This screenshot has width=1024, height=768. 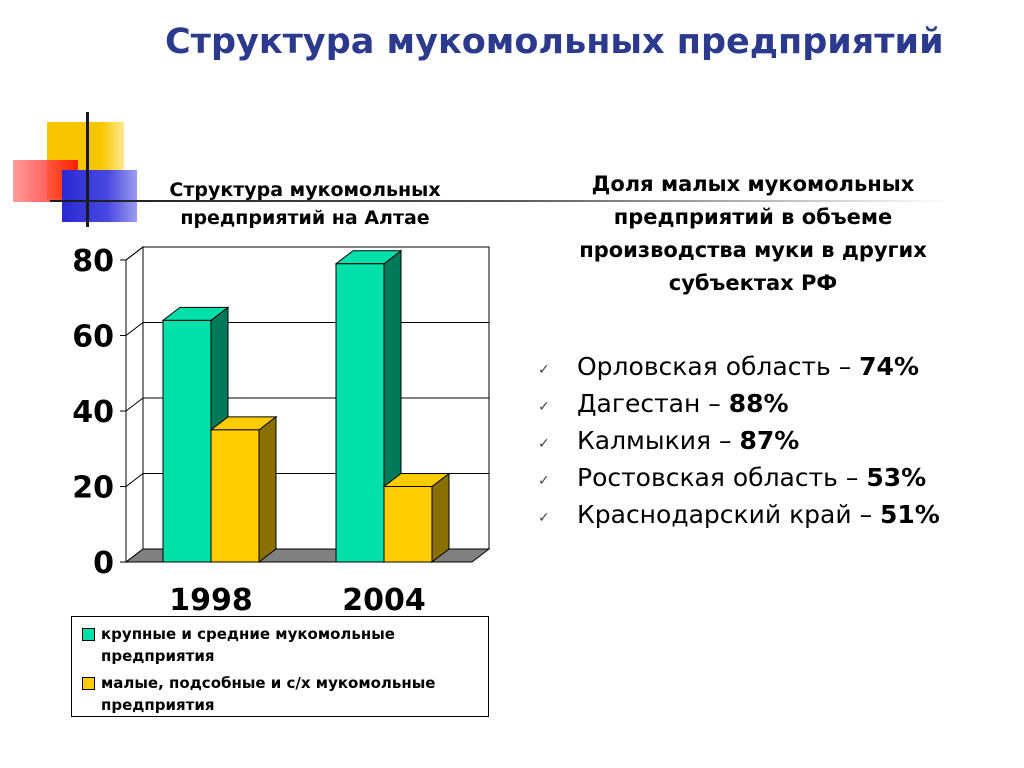 What do you see at coordinates (384, 600) in the screenshot?
I see `x-tick-label: 2004` at bounding box center [384, 600].